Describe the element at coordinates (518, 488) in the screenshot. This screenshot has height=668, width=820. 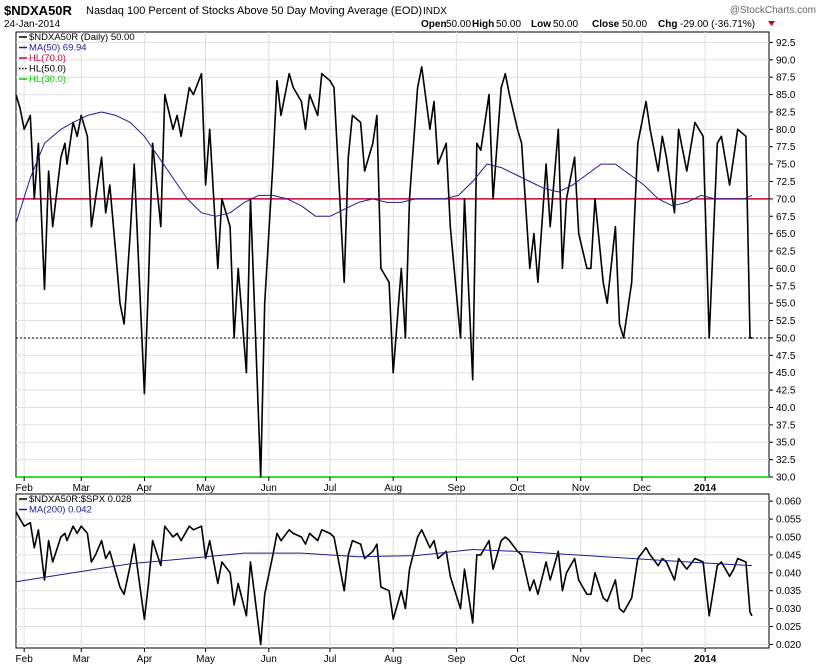
I see `main-xtick-label: Oct` at that location.